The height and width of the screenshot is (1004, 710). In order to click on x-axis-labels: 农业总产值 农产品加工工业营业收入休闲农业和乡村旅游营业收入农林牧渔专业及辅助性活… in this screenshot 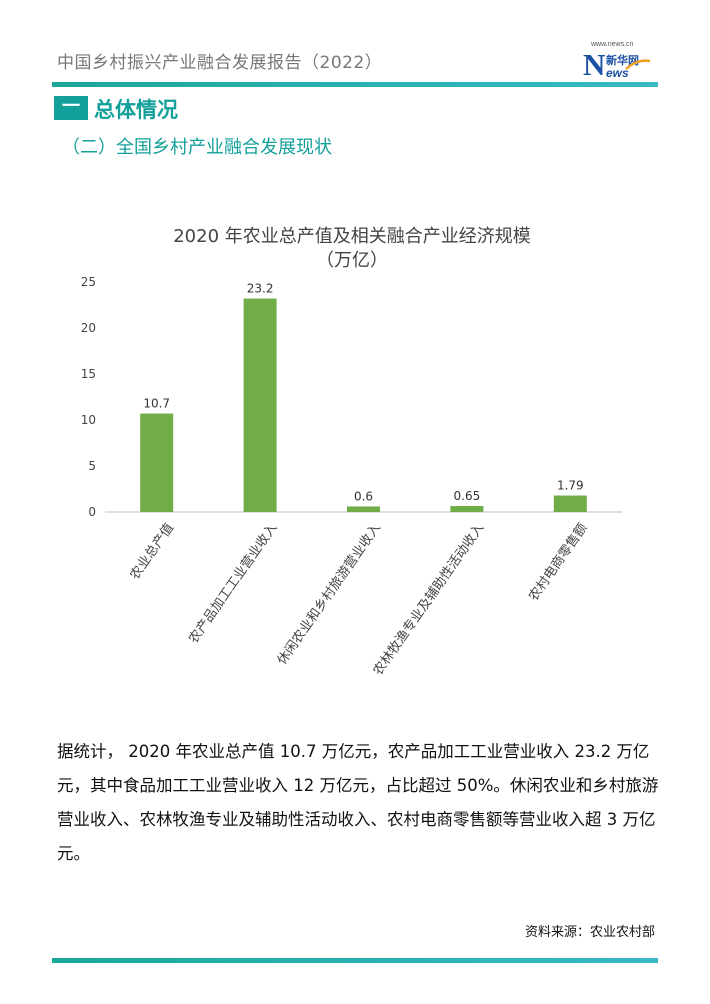, I will do `click(359, 599)`.